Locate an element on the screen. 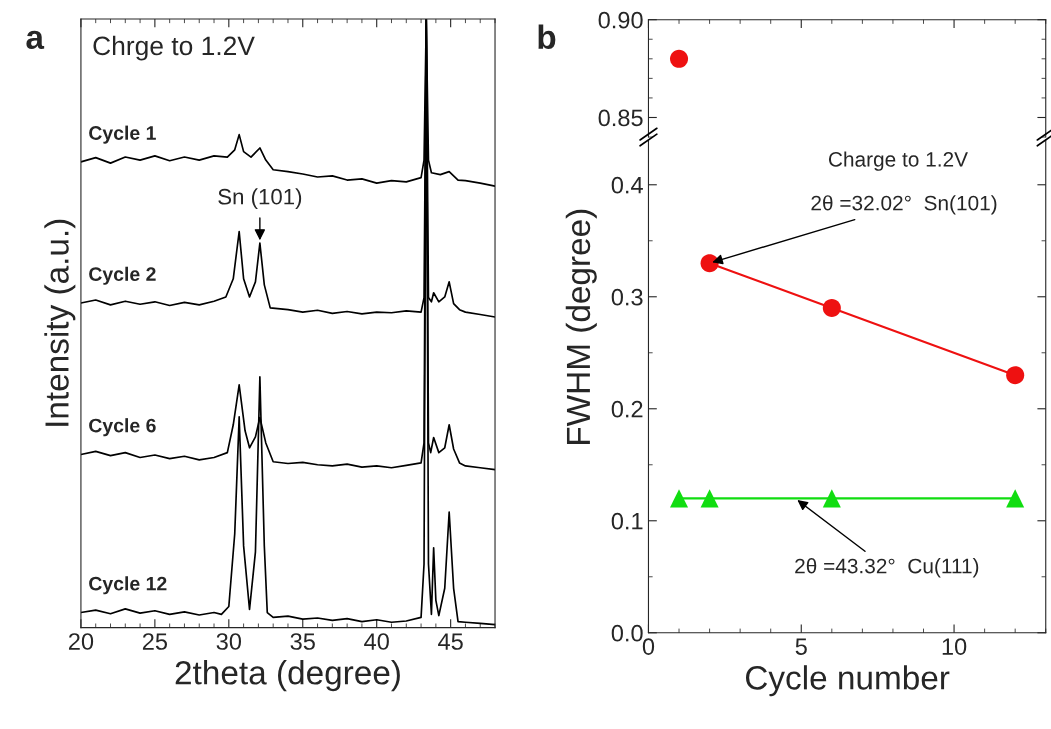 The width and height of the screenshot is (1051, 729). x-tick-label: 20 is located at coordinates (81, 641).